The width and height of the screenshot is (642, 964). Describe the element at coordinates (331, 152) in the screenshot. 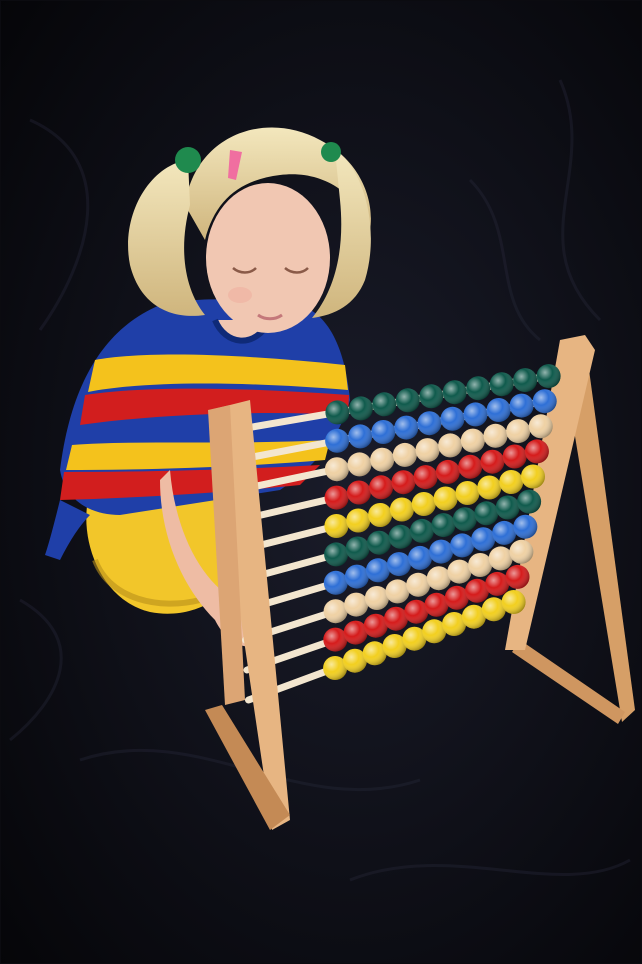

I see `green-hair-tie-right` at that location.